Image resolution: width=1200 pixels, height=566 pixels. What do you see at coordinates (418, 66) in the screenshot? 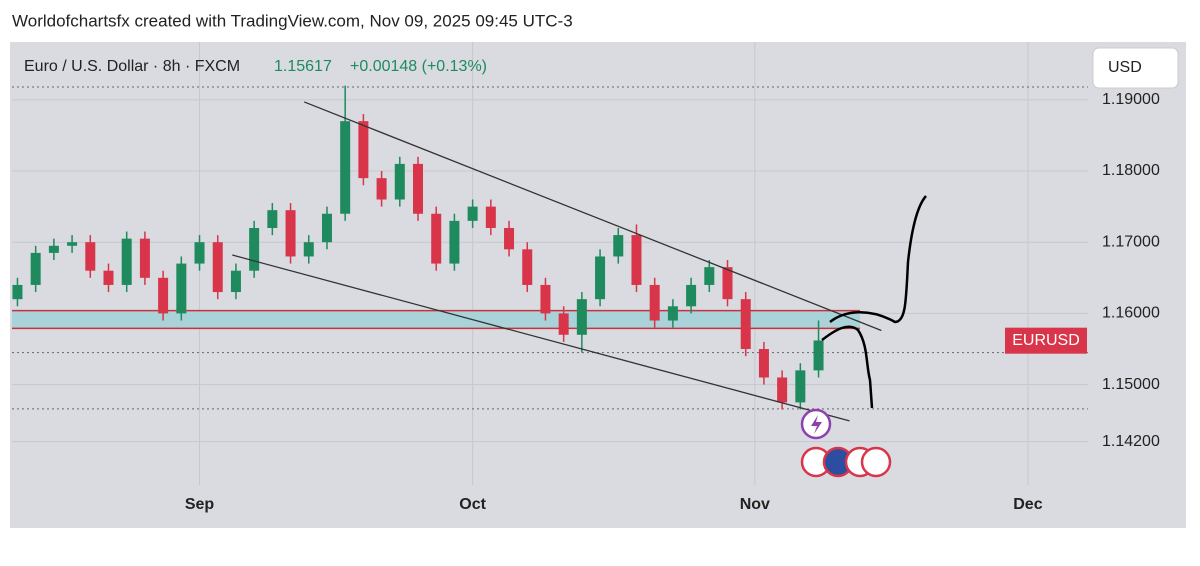
I see `price-change: +0.00148 (+0.13%)` at bounding box center [418, 66].